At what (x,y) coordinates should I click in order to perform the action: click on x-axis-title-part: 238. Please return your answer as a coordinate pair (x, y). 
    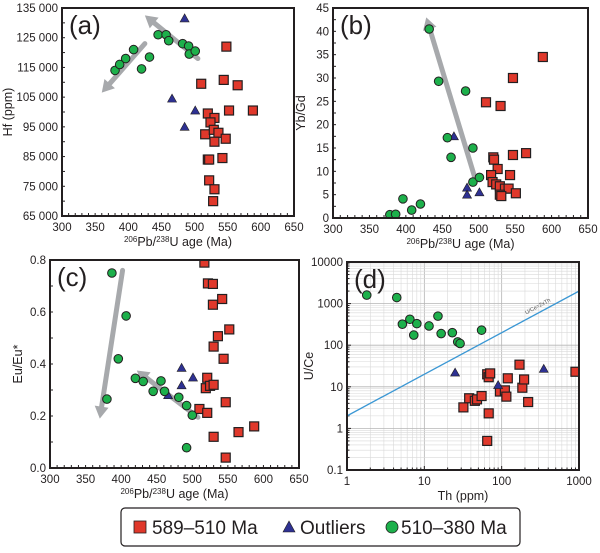
    Looking at the image, I should click on (446, 241).